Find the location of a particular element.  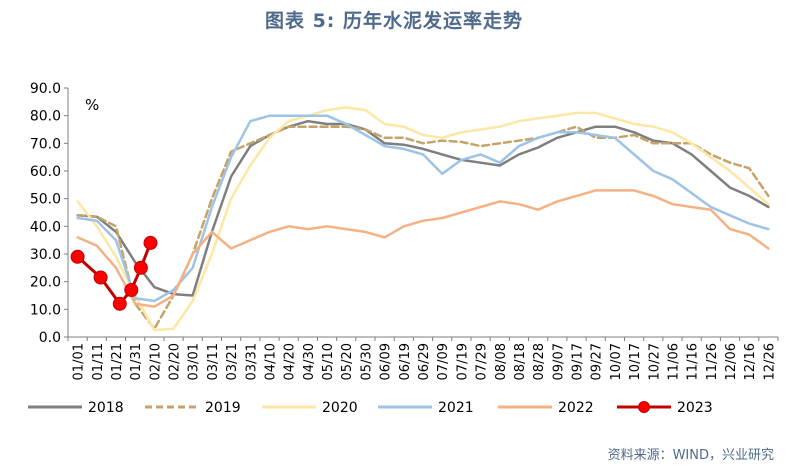

y-tick-label: 60.0 is located at coordinates (45, 172).